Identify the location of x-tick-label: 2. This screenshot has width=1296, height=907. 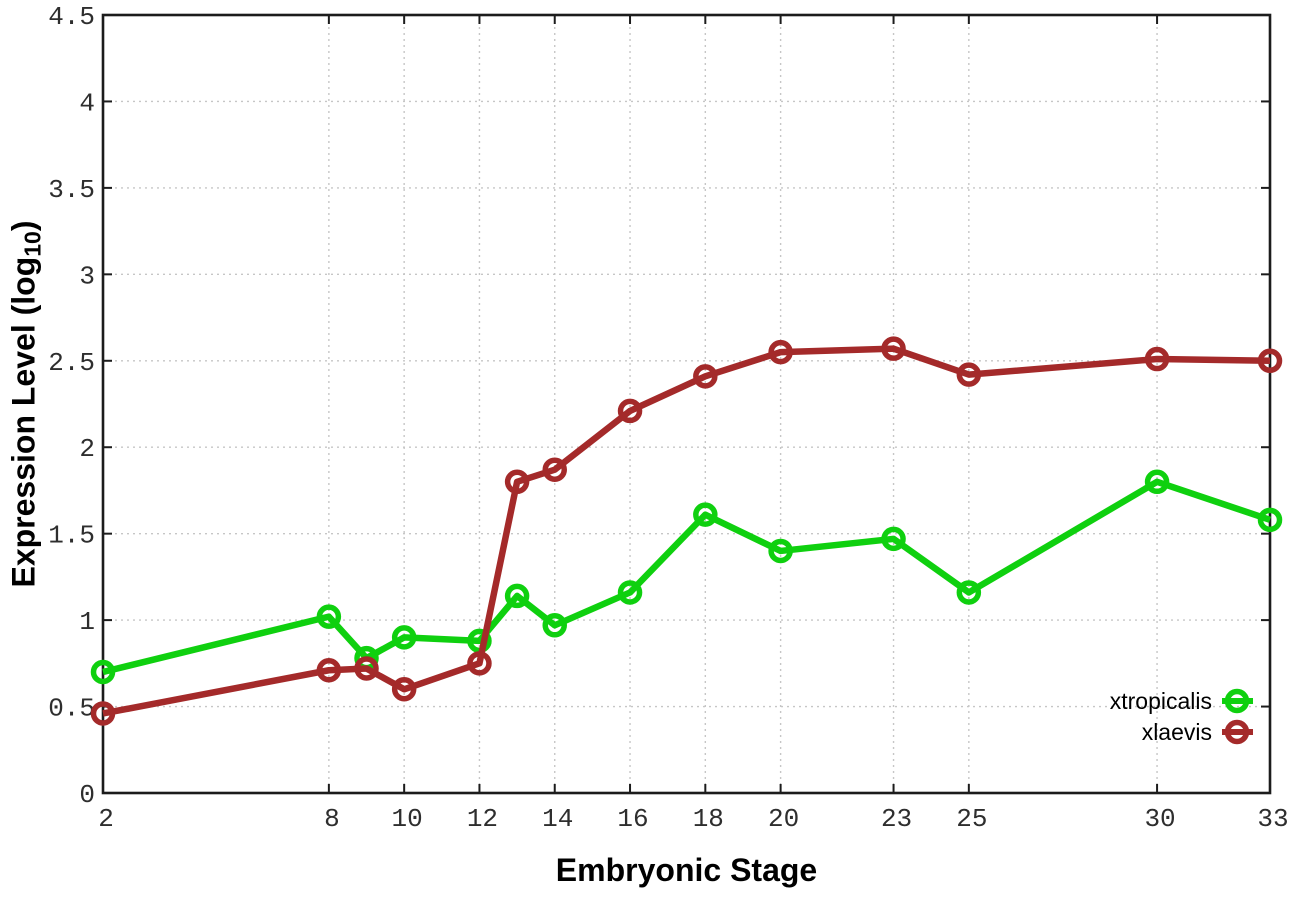
(106, 819).